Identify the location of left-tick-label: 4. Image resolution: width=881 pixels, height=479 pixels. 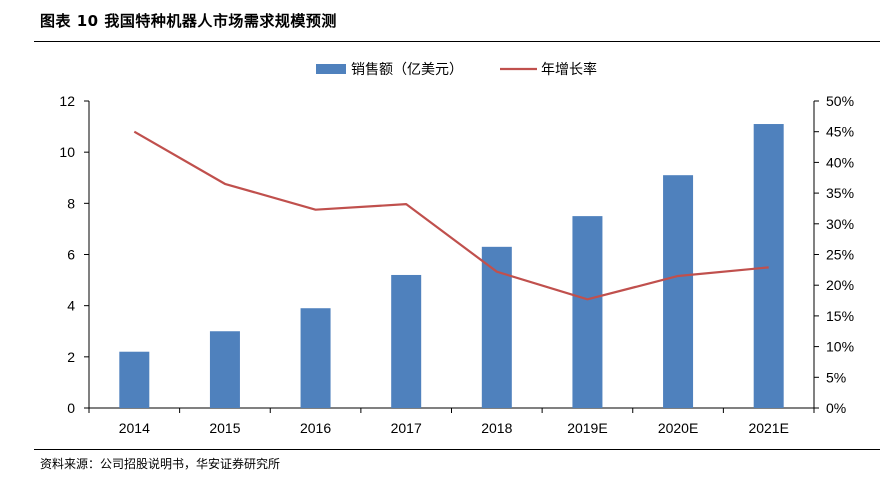
(71, 306).